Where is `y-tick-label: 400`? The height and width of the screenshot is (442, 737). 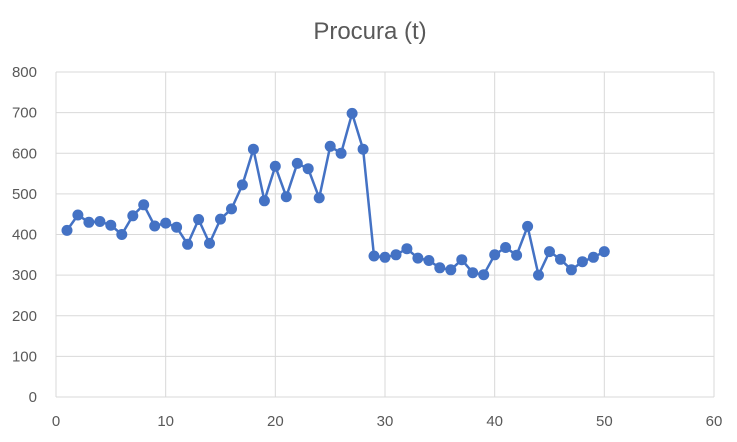 y-tick-label: 400 is located at coordinates (24, 235).